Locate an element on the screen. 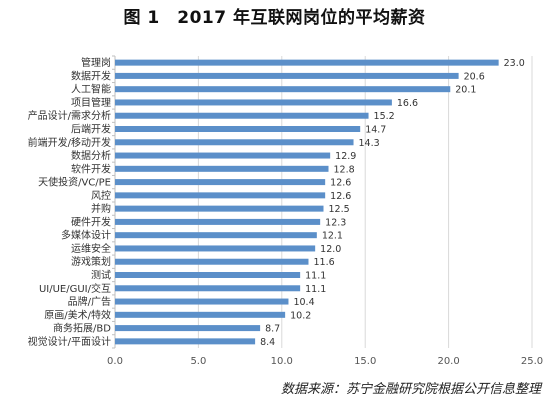 Image resolution: width=549 pixels, height=402 pixels. value-label: 14.7 is located at coordinates (375, 130).